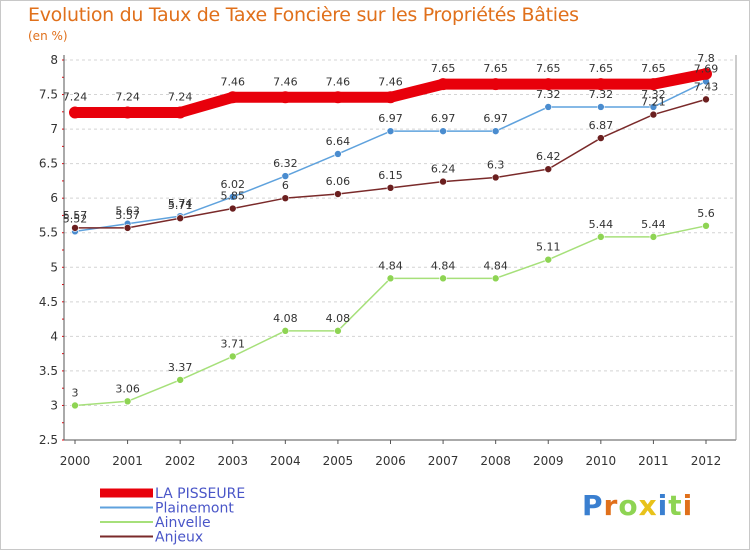 The height and width of the screenshot is (550, 750). What do you see at coordinates (48, 95) in the screenshot?
I see `y-tick-label: 7.5` at bounding box center [48, 95].